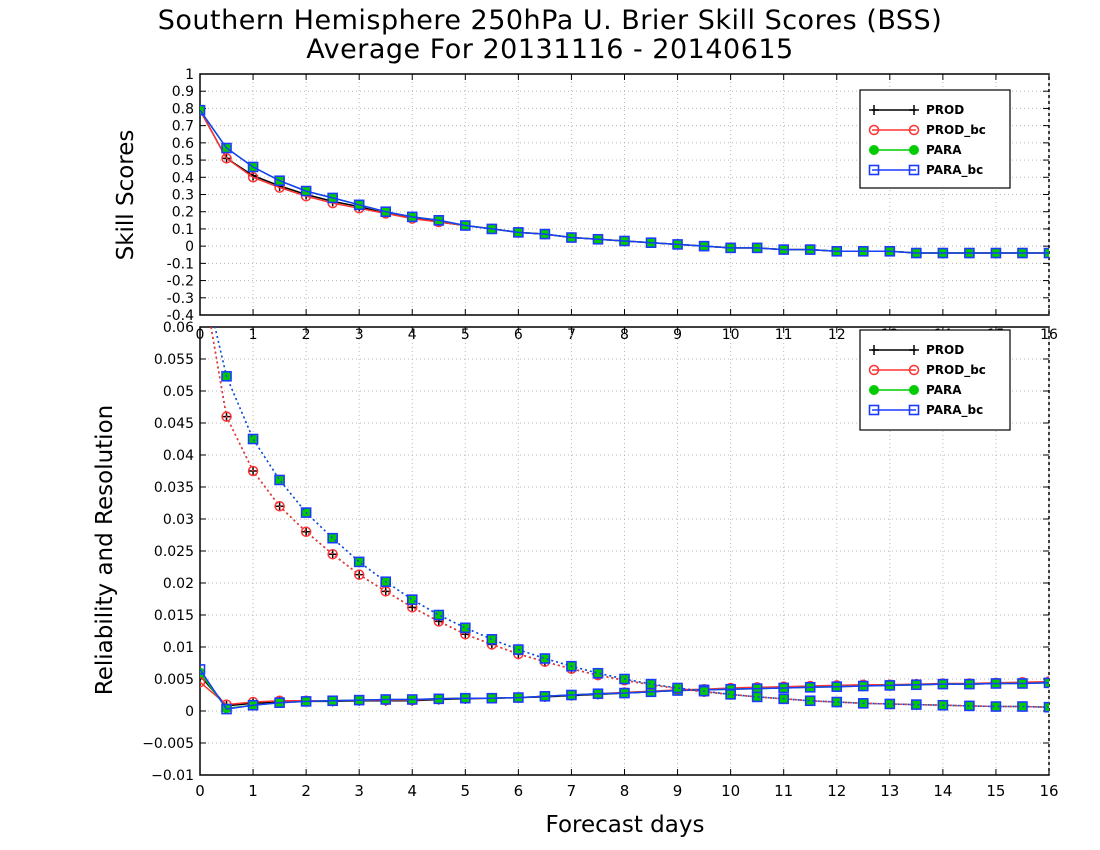 Image resolution: width=1100 pixels, height=850 pixels. What do you see at coordinates (180, 264) in the screenshot?
I see `top-y-tick-label: -0.1` at bounding box center [180, 264].